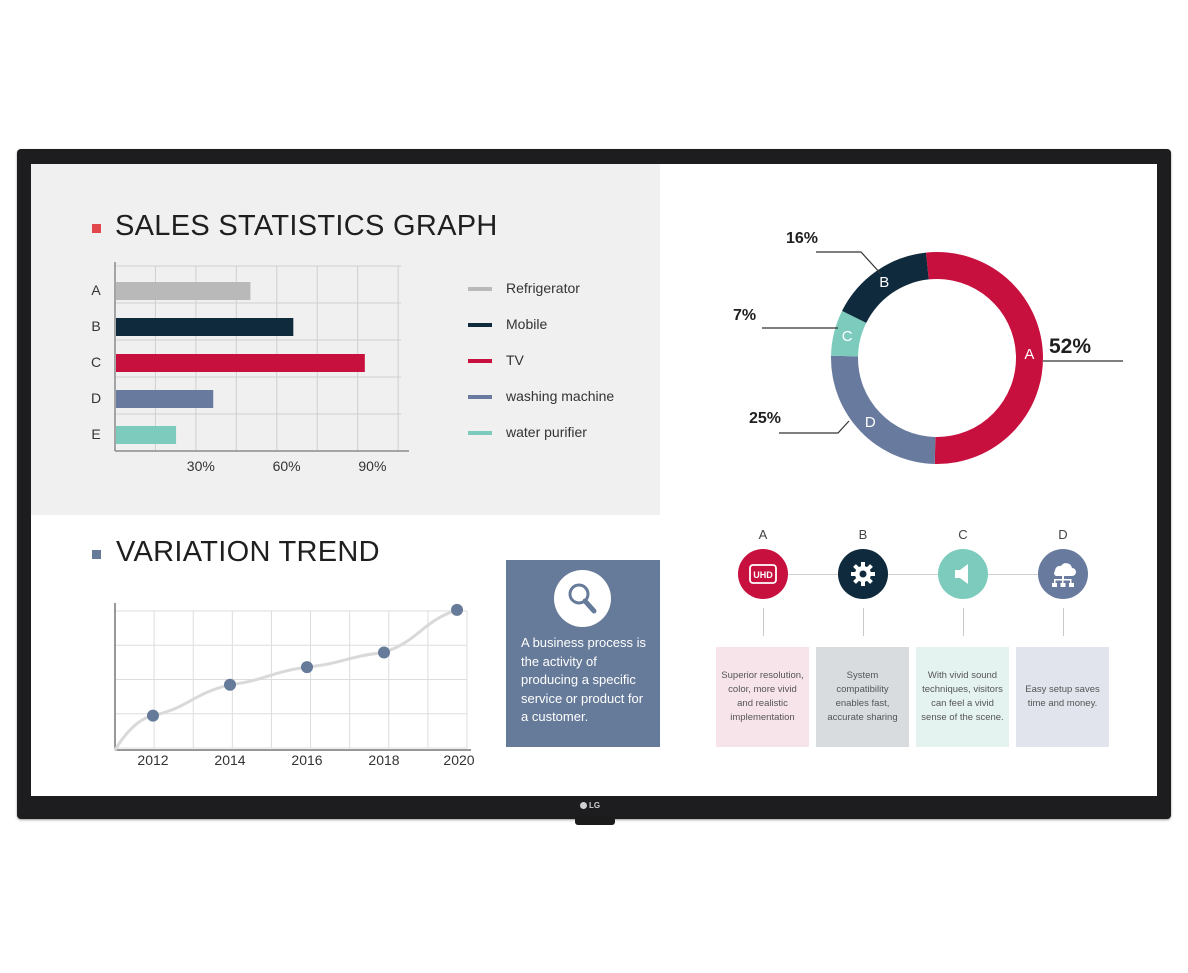 The height and width of the screenshot is (973, 1188). Describe the element at coordinates (884, 282) in the screenshot. I see `donut-slice-label: B` at that location.